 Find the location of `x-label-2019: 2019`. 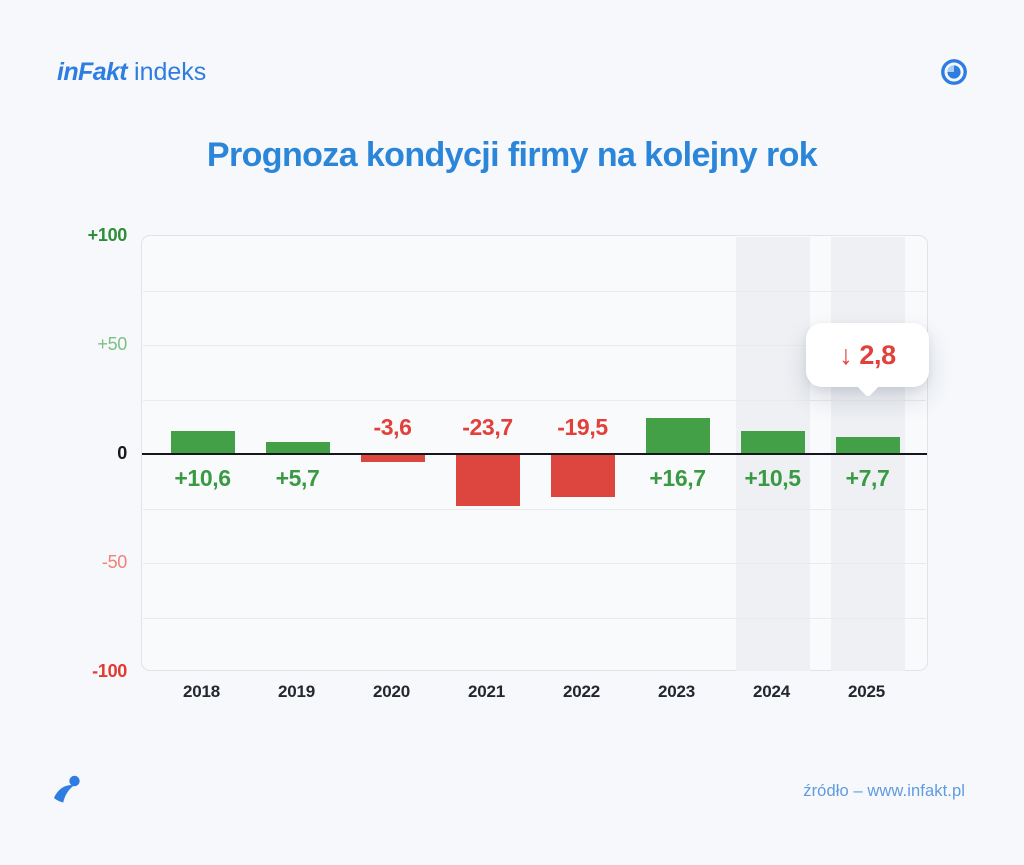

x-label-2019: 2019 is located at coordinates (296, 691).